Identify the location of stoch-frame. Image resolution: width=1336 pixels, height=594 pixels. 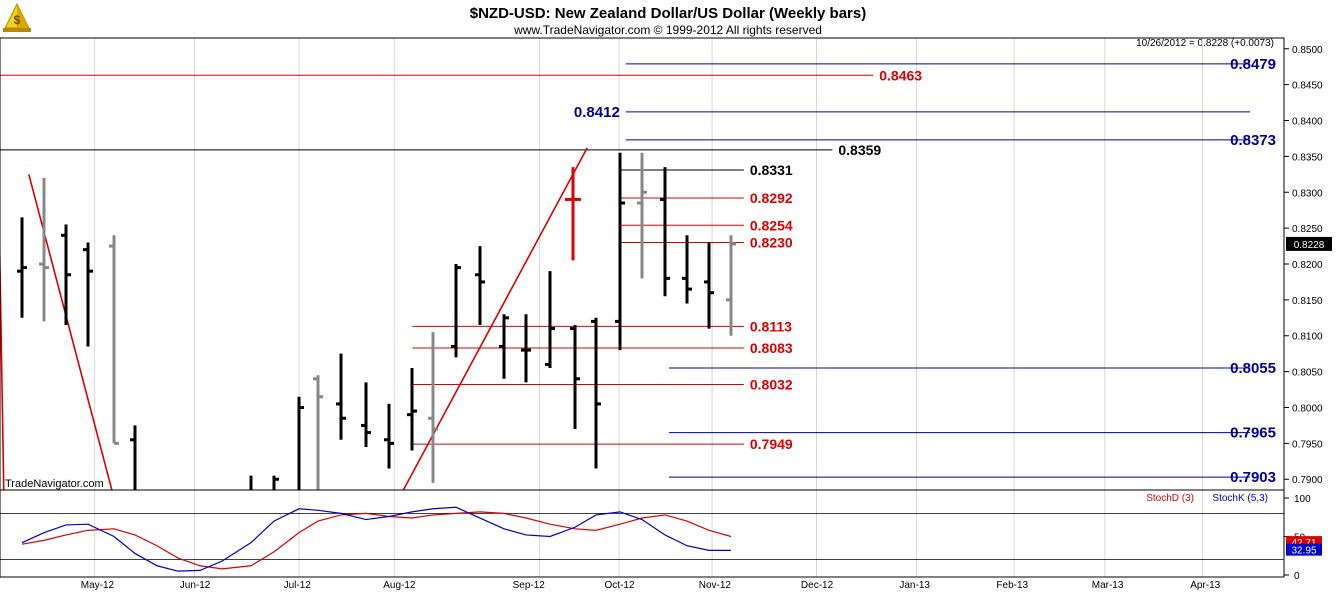
(642, 533).